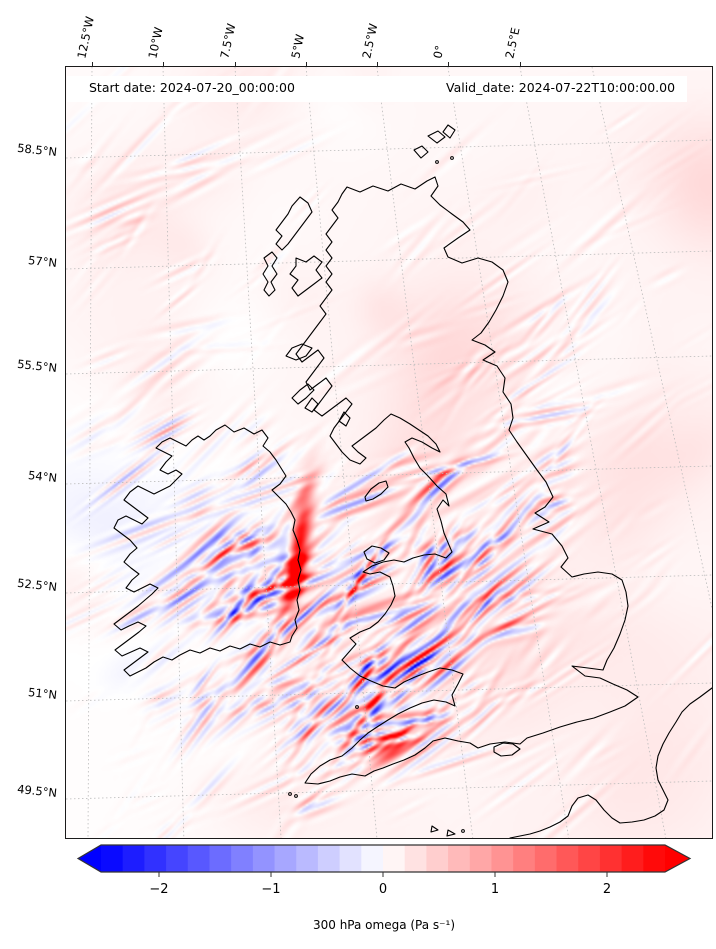  I want to click on x-tick-label-0: 12.5°W, so click(85, 37).